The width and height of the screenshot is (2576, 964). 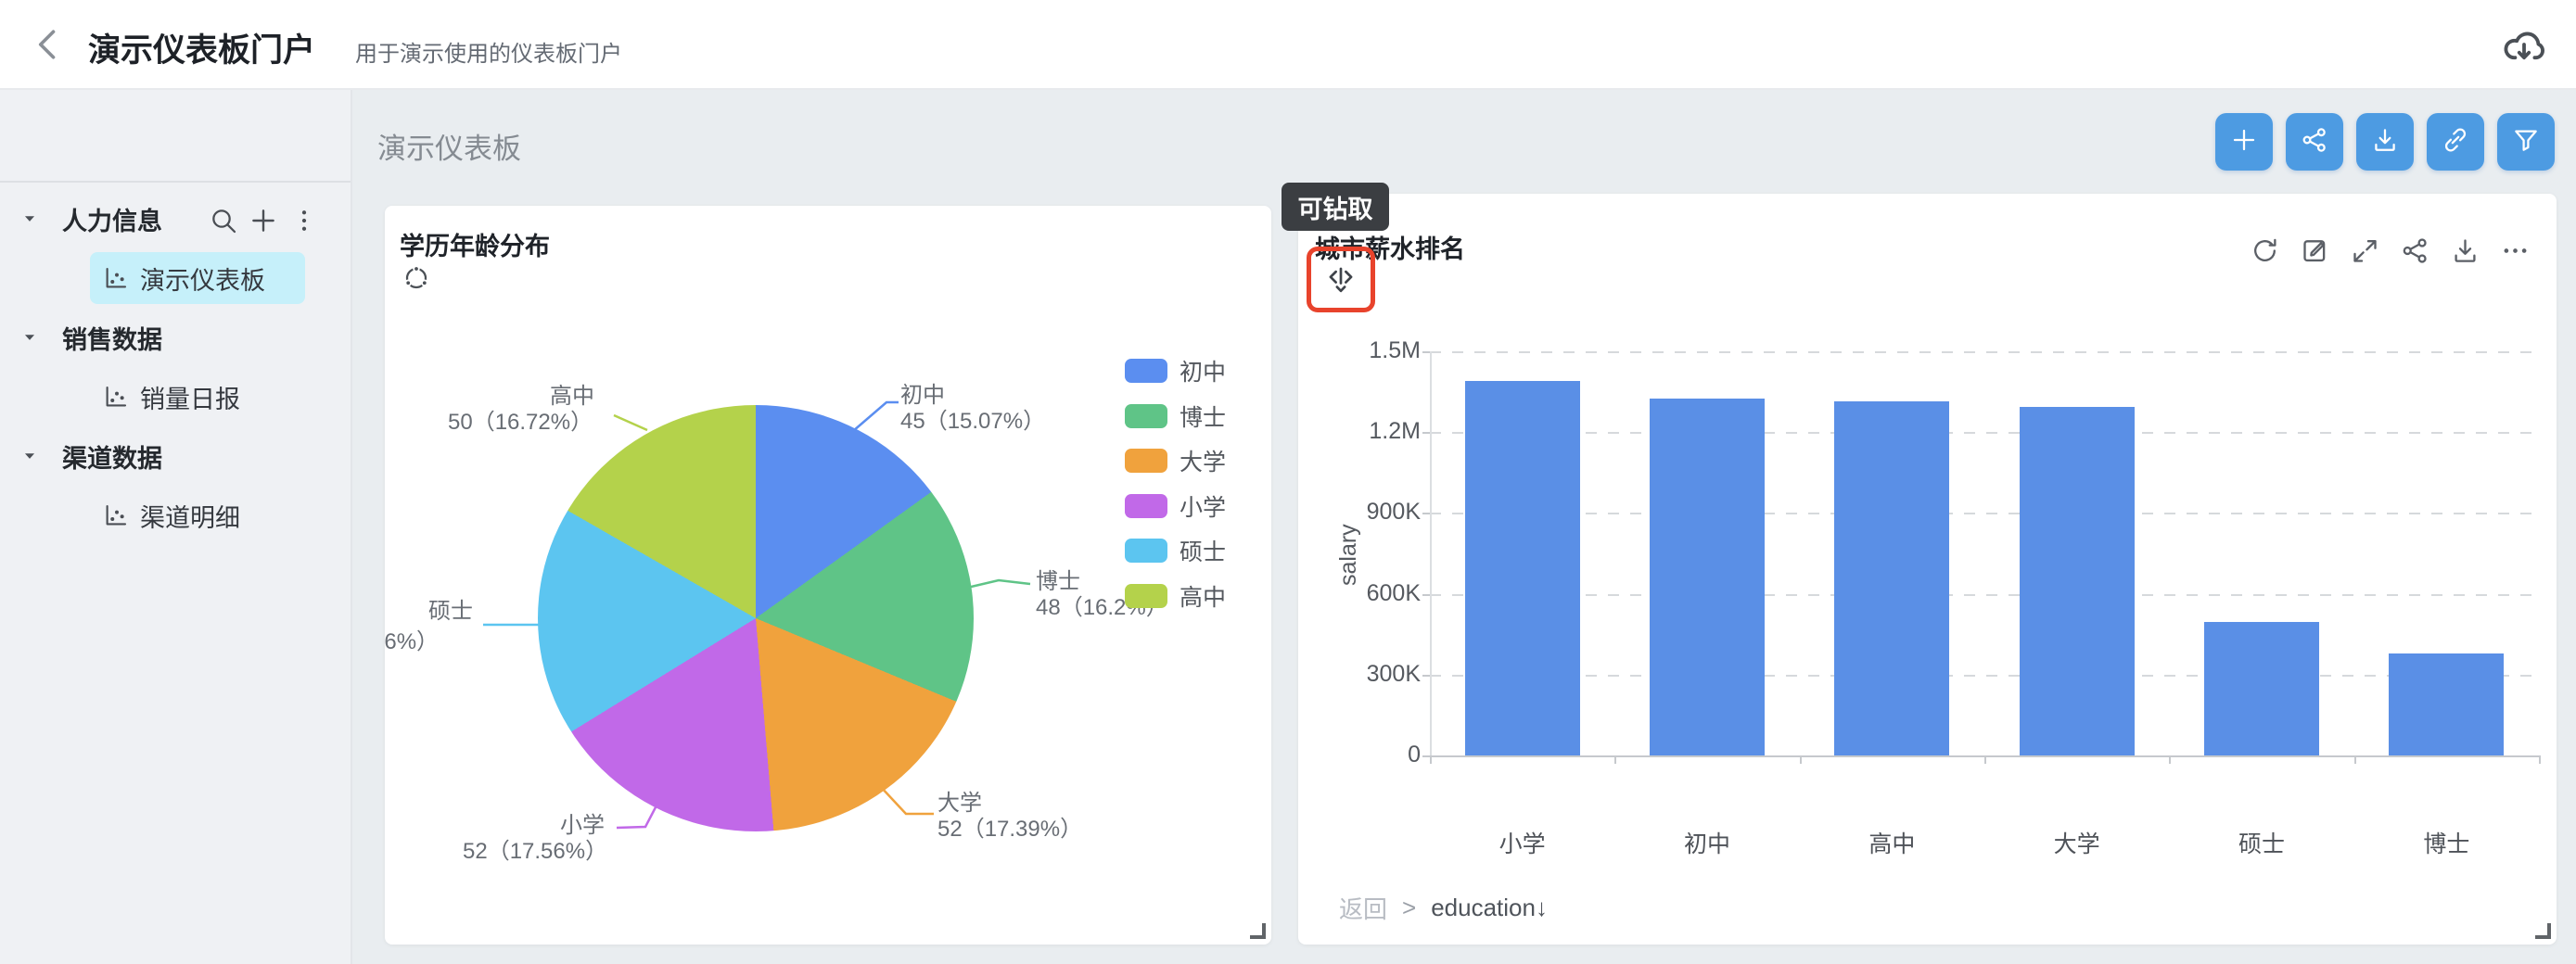 I want to click on drillable-tooltip: 可钻取, so click(x=1336, y=207).